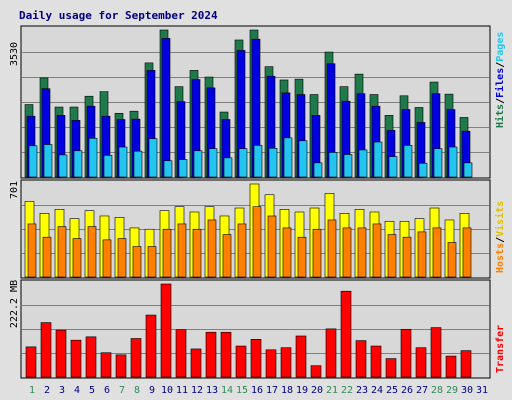  I want to click on day-label: 27, so click(422, 390).